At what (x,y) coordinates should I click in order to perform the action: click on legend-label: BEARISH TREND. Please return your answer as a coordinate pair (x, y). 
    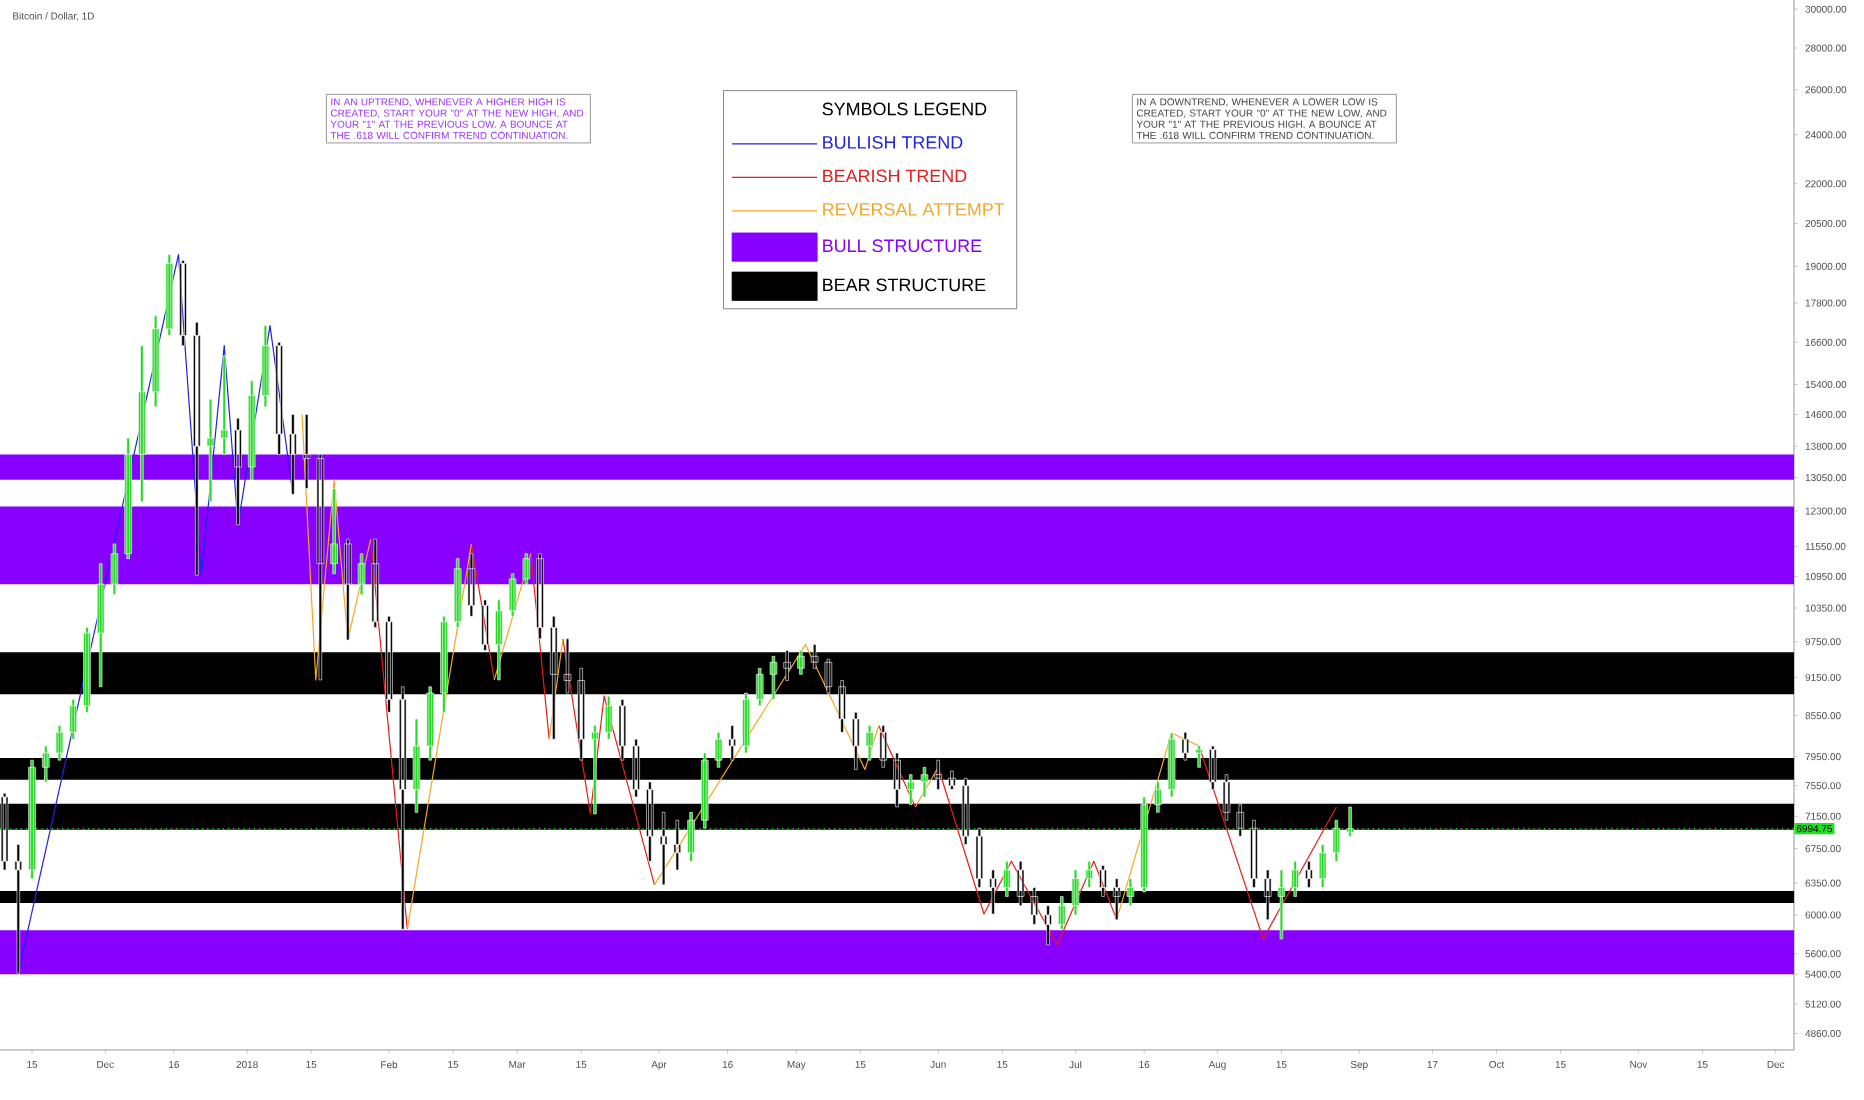
    Looking at the image, I should click on (895, 176).